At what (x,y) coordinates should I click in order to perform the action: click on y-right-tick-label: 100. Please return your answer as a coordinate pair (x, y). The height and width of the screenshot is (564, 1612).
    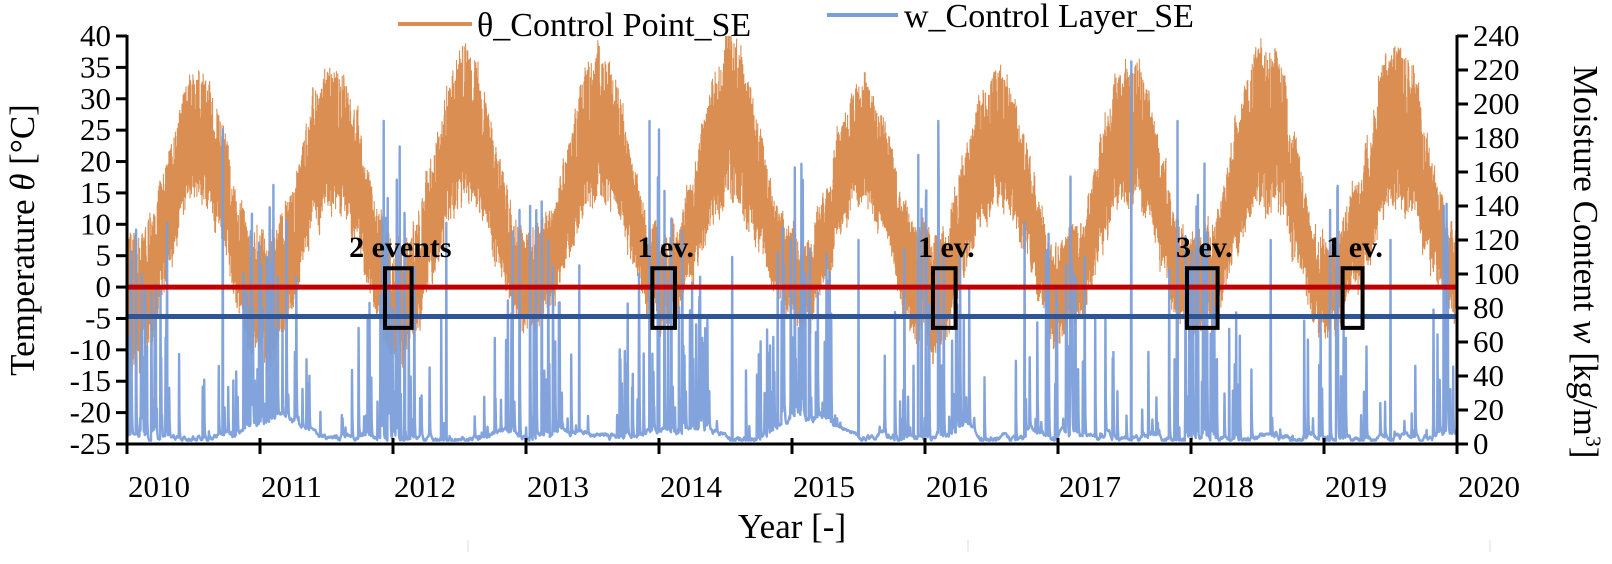
    Looking at the image, I should click on (1496, 273).